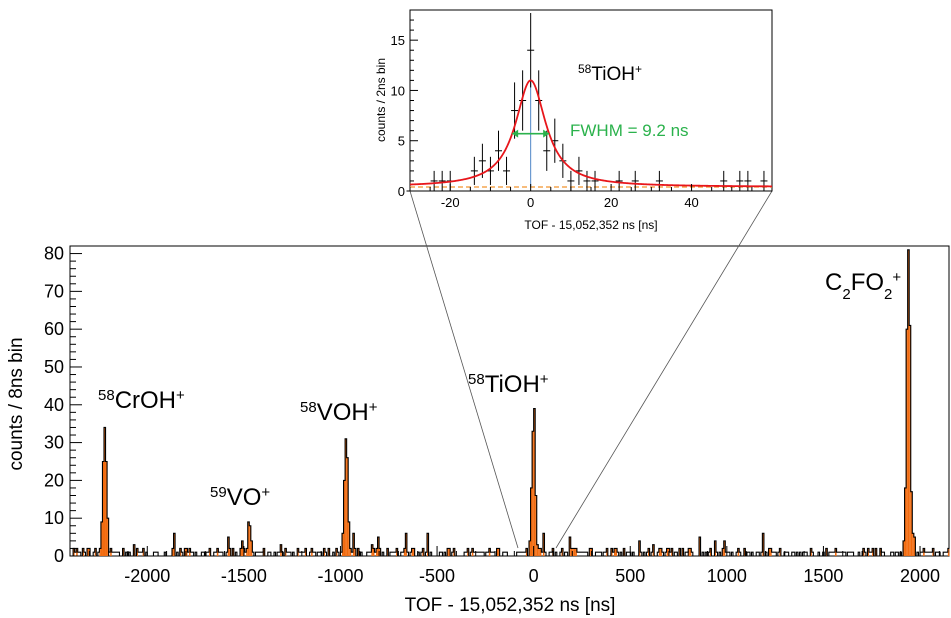  Describe the element at coordinates (630, 576) in the screenshot. I see `main-x-tick-label: 500` at that location.